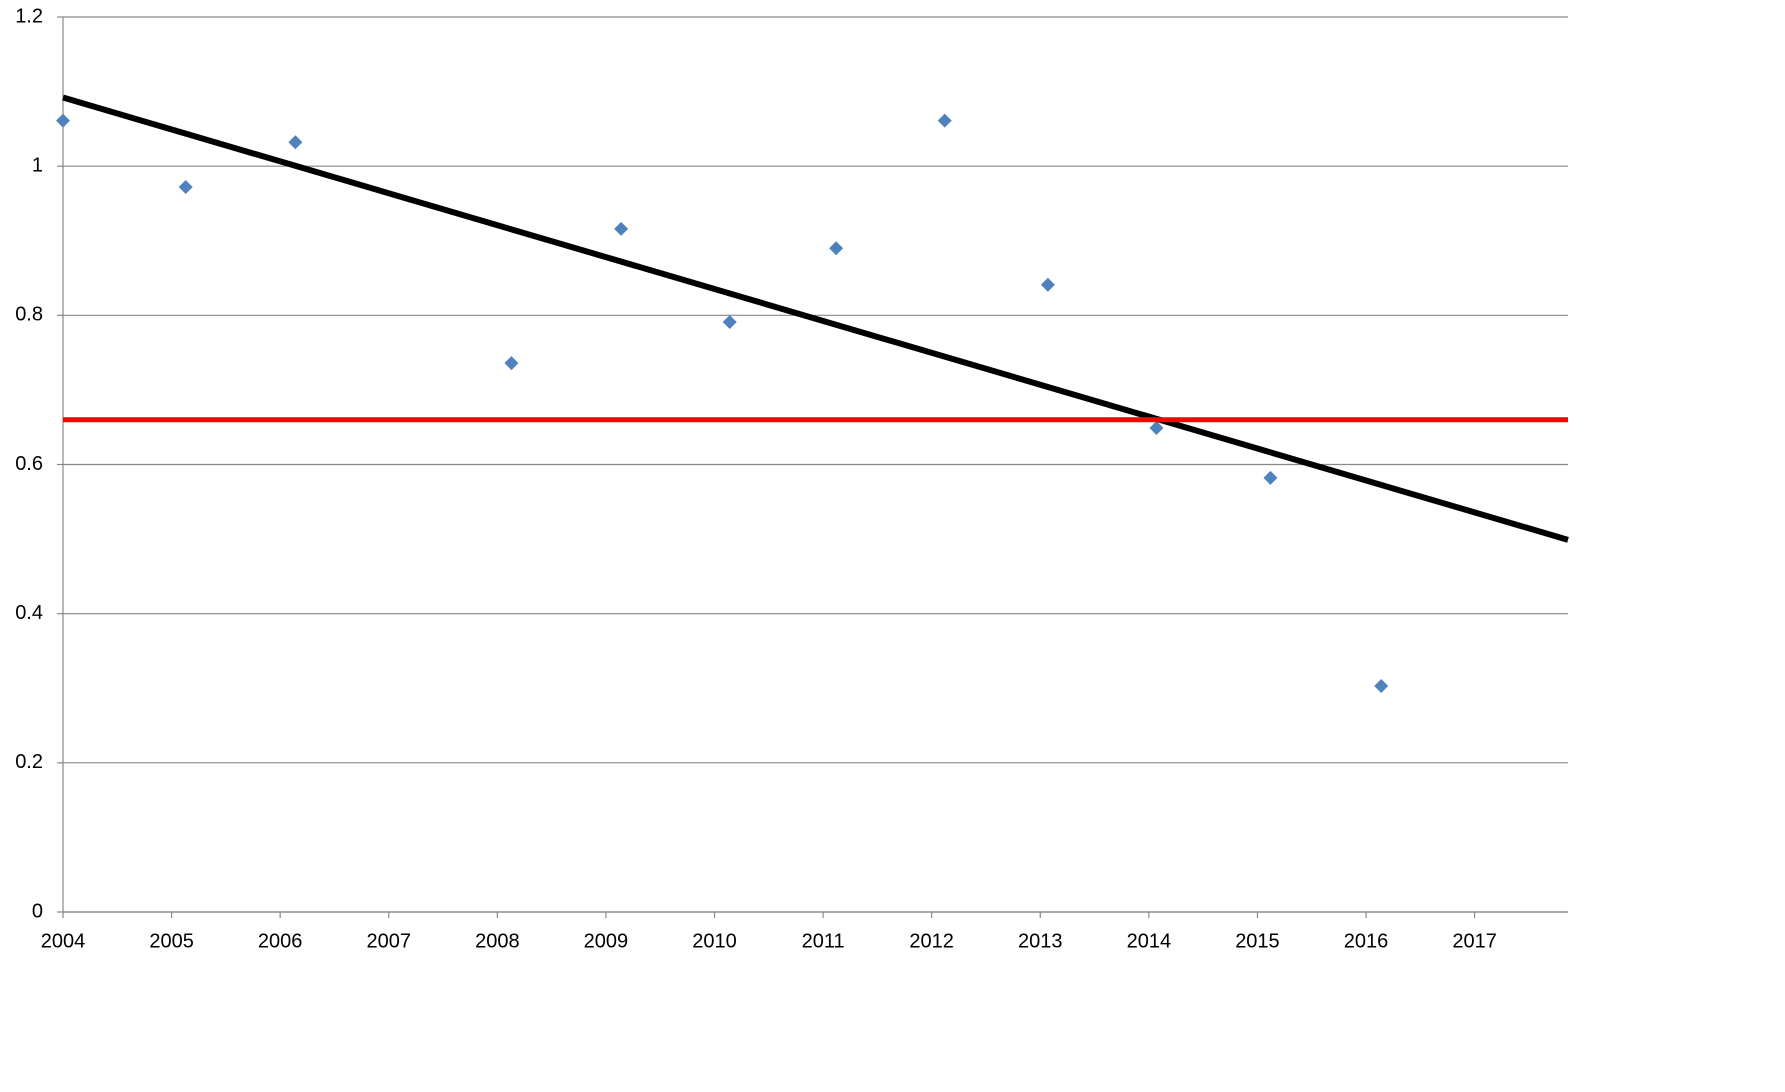  What do you see at coordinates (1366, 941) in the screenshot?
I see `x-tick-label: 2016` at bounding box center [1366, 941].